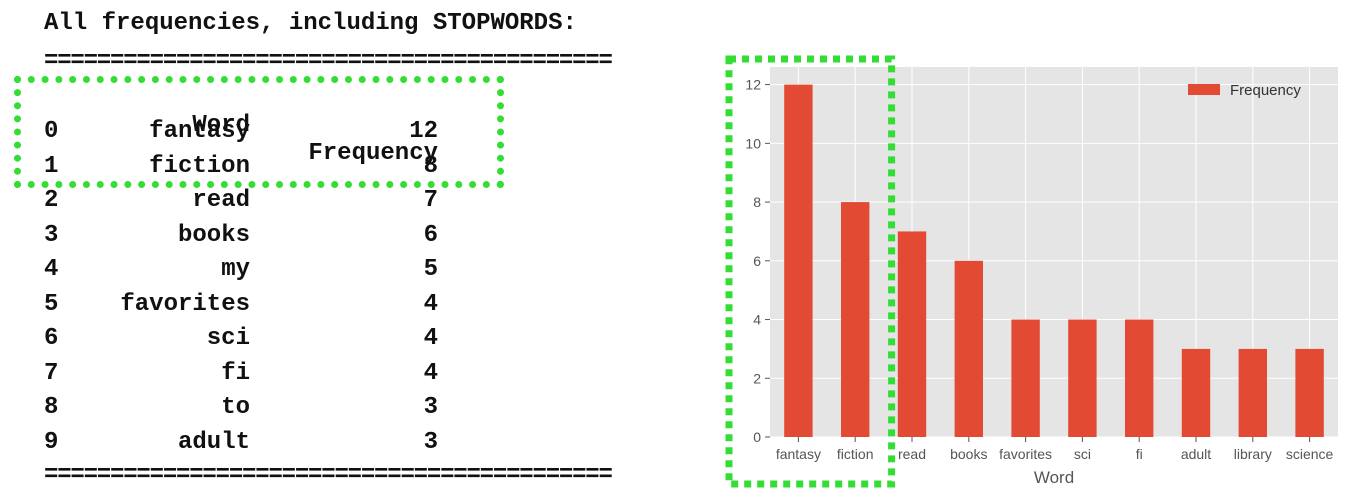 The height and width of the screenshot is (502, 1348). Describe the element at coordinates (1204, 89) in the screenshot. I see `legend-swatch` at that location.